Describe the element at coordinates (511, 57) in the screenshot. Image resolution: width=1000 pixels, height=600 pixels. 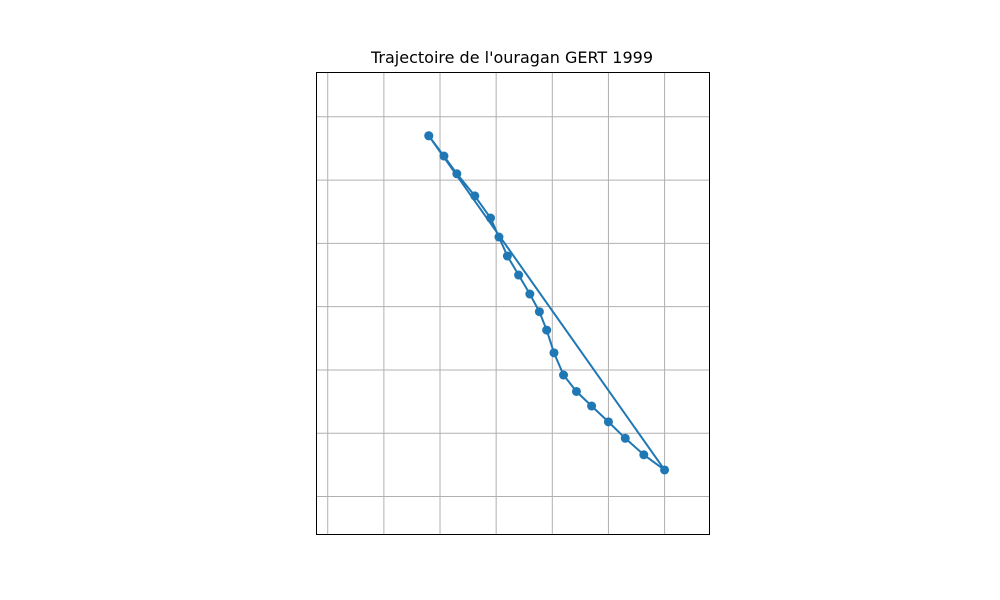
I see `chart-title: Trajectoire de l'ouragan GERT 1999` at that location.